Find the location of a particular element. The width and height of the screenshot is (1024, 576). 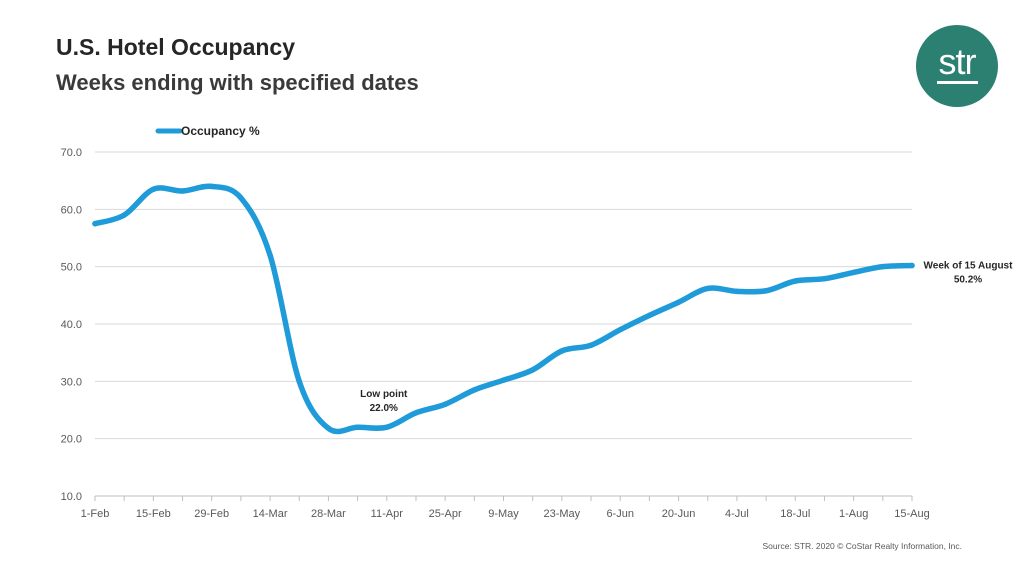

annotation-latest-week-label: Week of 15 August is located at coordinates (969, 266).